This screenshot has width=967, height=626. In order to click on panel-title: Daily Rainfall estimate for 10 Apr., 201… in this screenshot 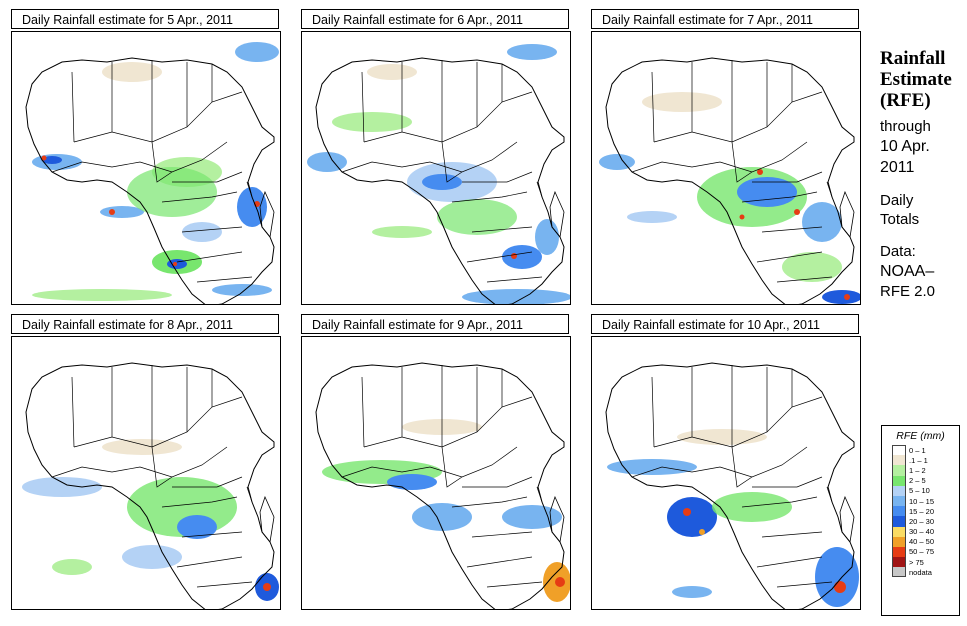, I will do `click(725, 324)`.